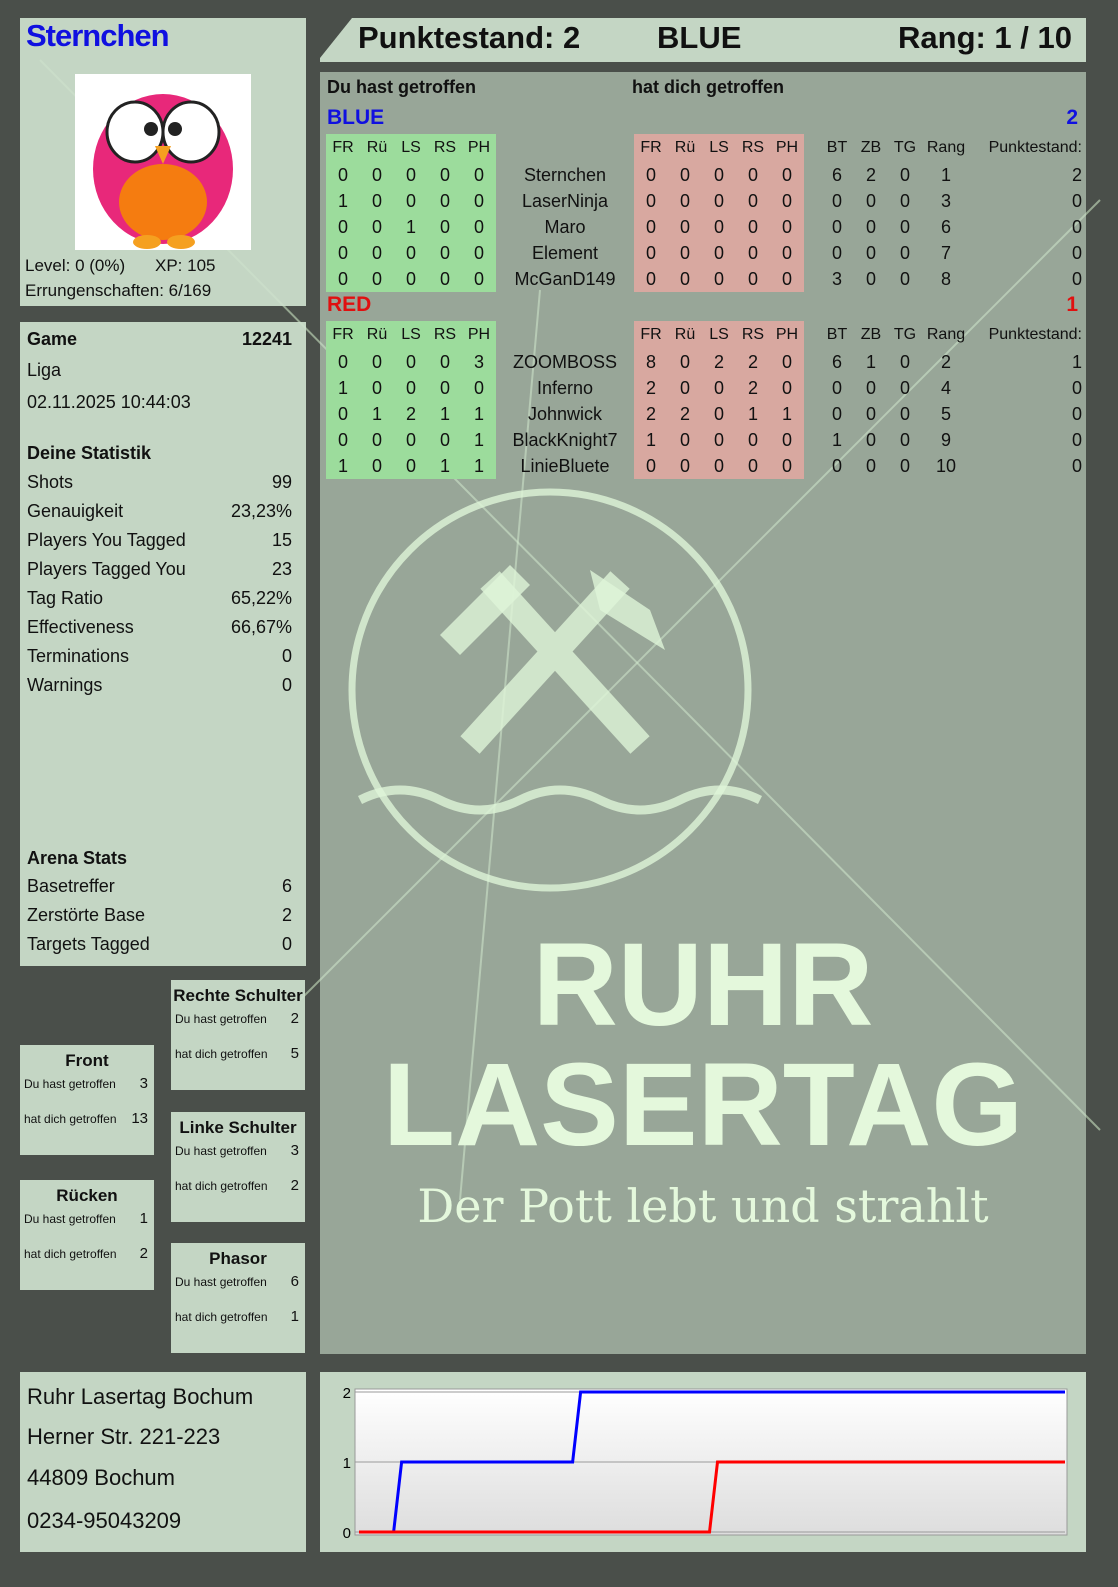 This screenshot has width=1118, height=1587. What do you see at coordinates (286, 915) in the screenshot?
I see `arena-stat-value: 2` at bounding box center [286, 915].